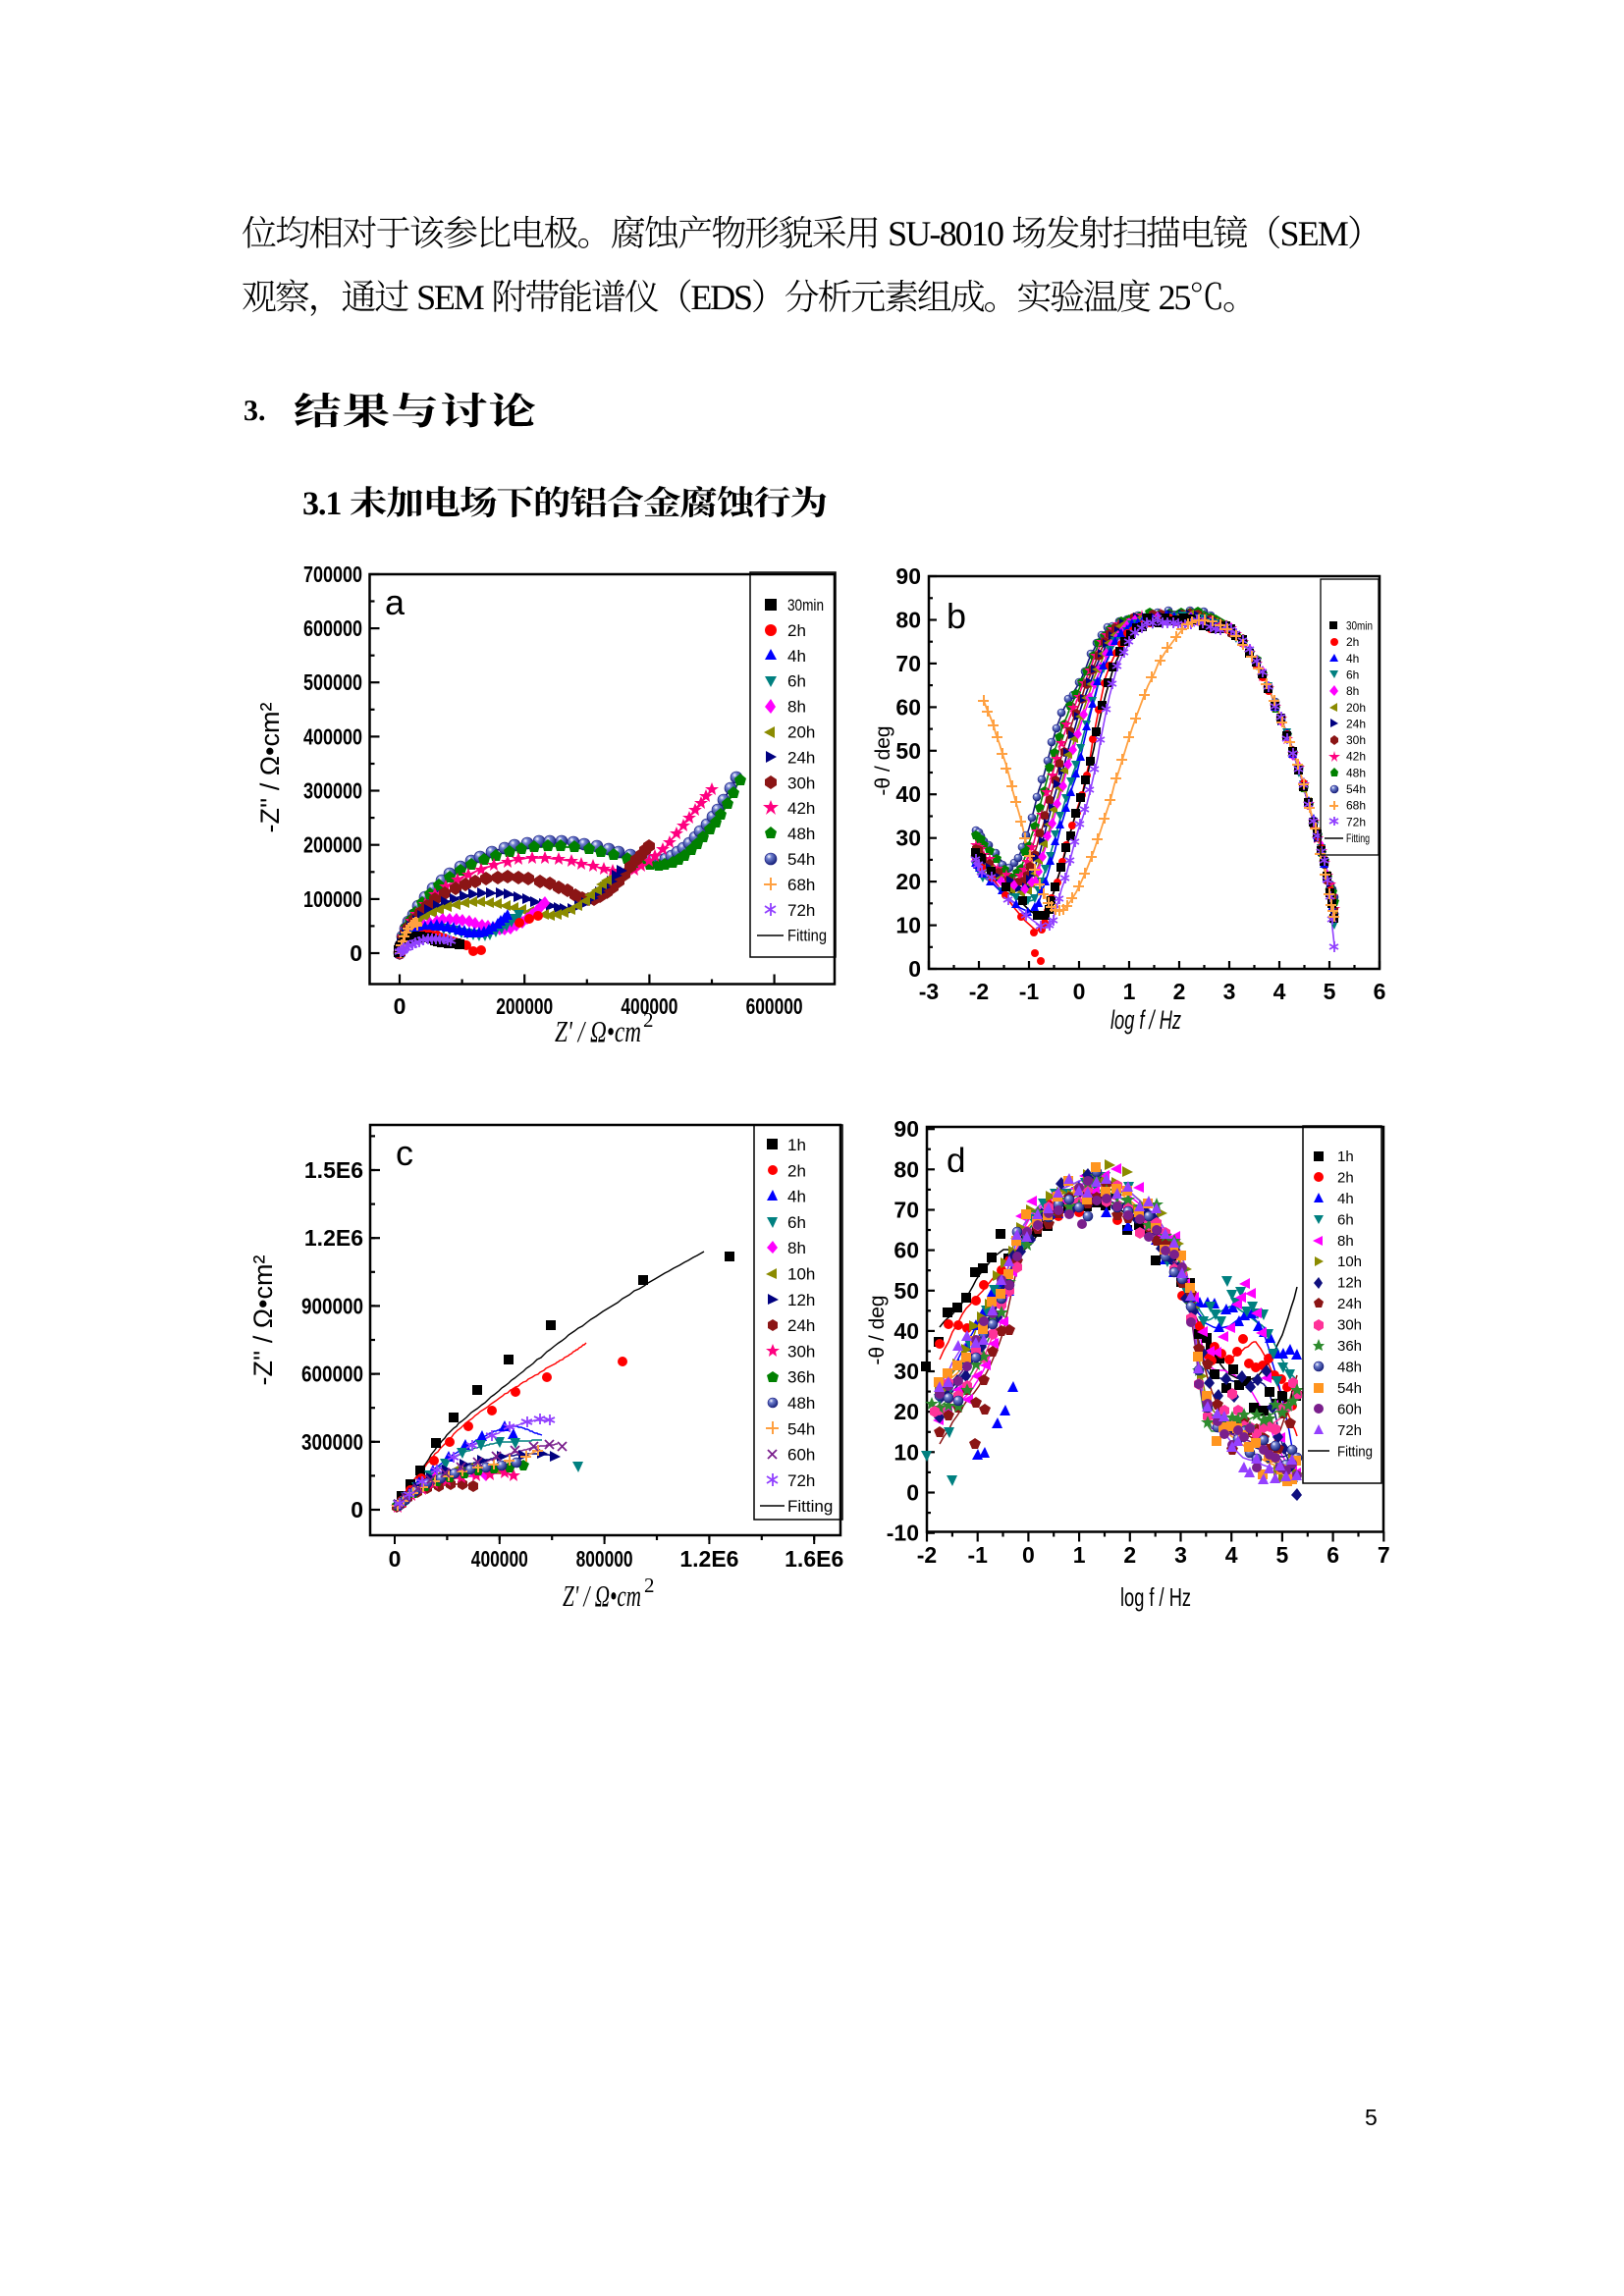  I want to click on svg-text: c, so click(404, 1153).